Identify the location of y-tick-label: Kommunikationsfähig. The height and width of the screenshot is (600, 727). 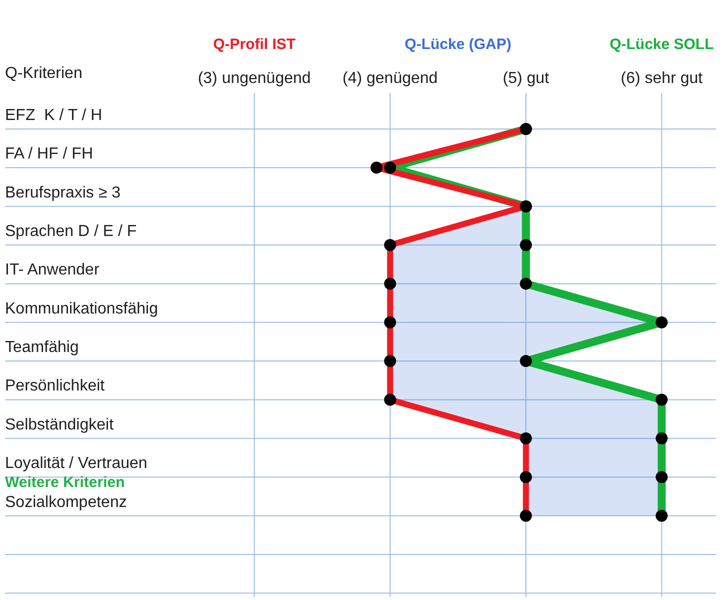
(81, 309).